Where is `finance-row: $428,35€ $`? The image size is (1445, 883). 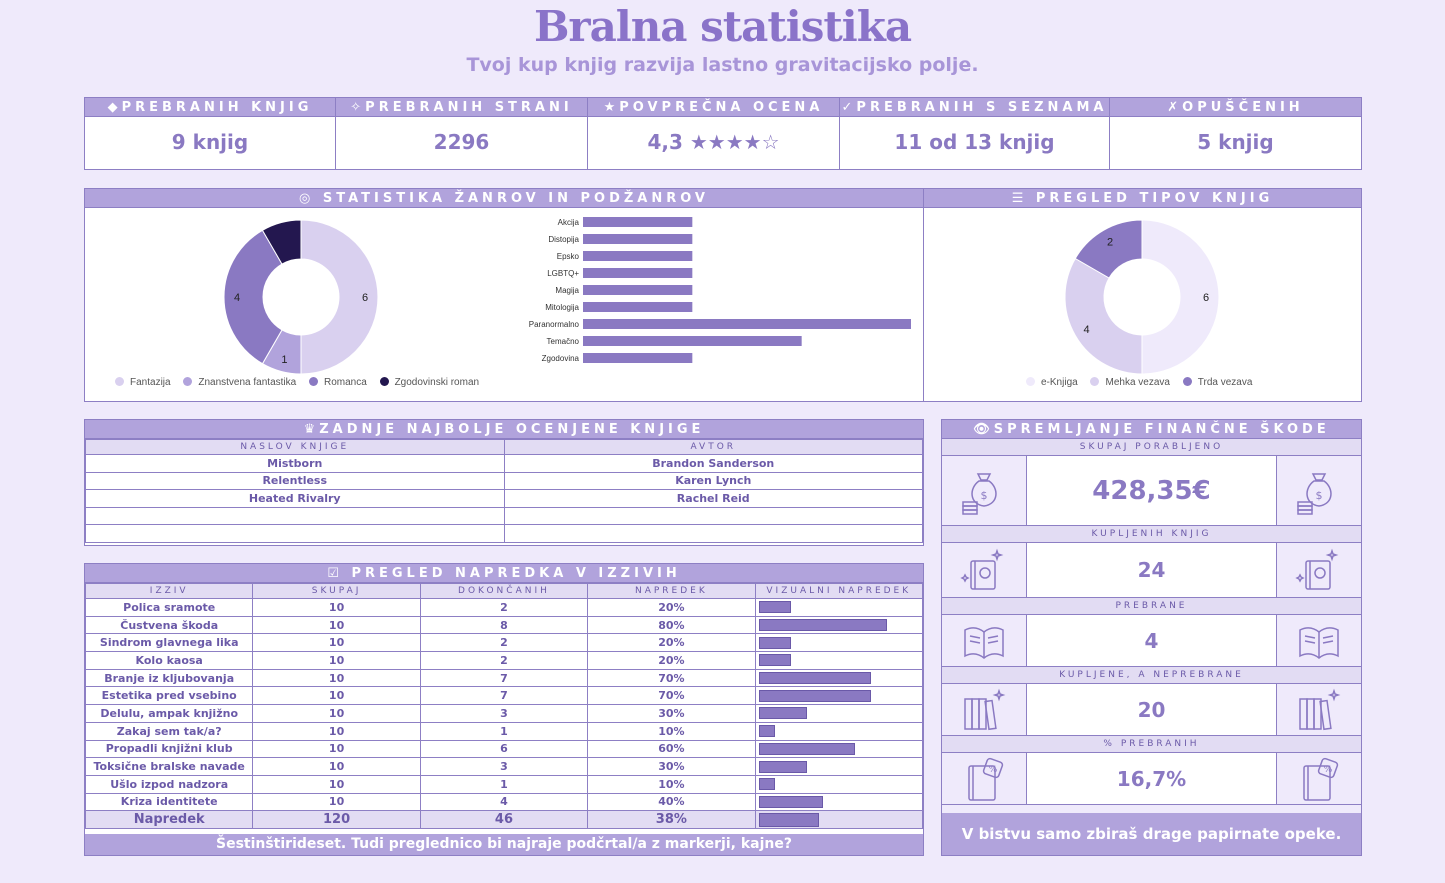
finance-row: $428,35€ $ is located at coordinates (1151, 491).